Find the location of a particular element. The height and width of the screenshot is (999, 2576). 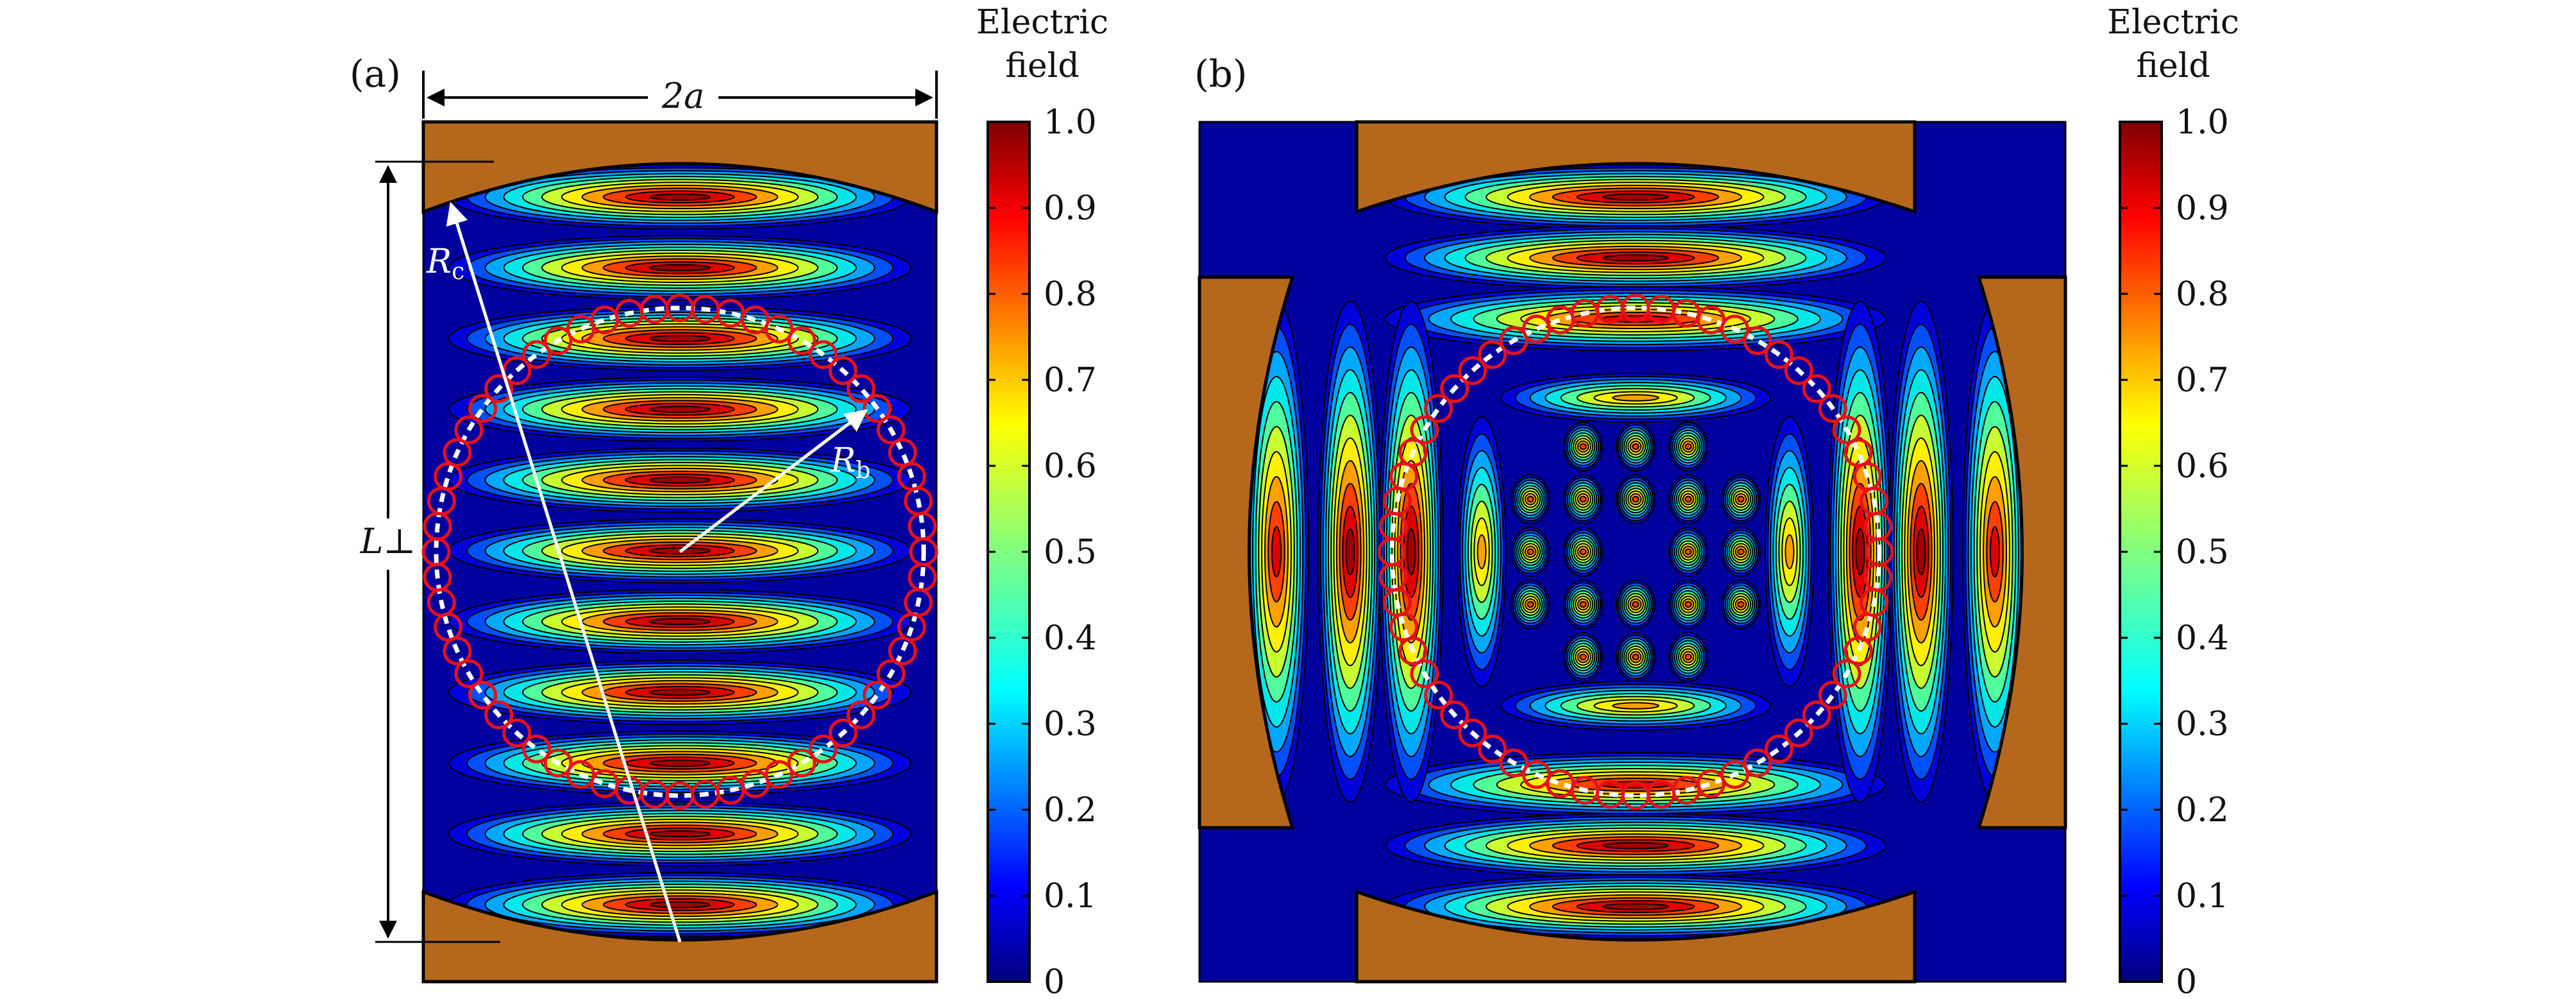

colorbar-tick-label: 0.6 is located at coordinates (1070, 466).